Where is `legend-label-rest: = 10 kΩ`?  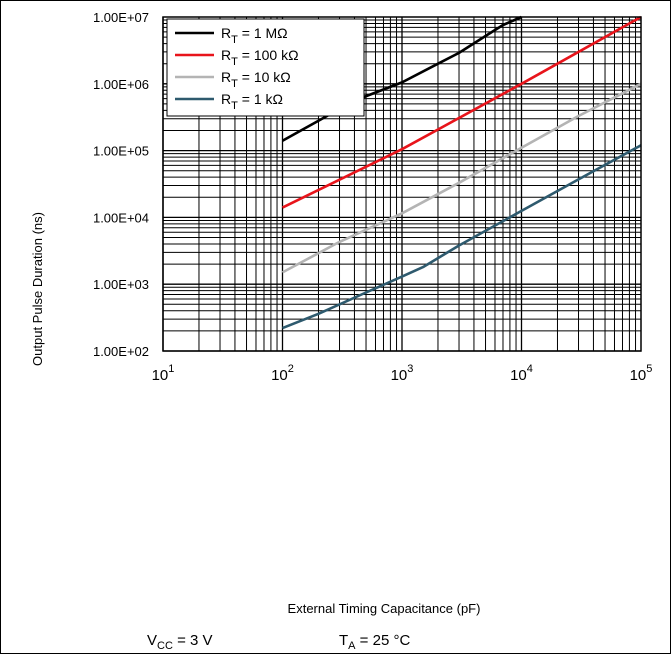
legend-label-rest: = 10 kΩ is located at coordinates (264, 77).